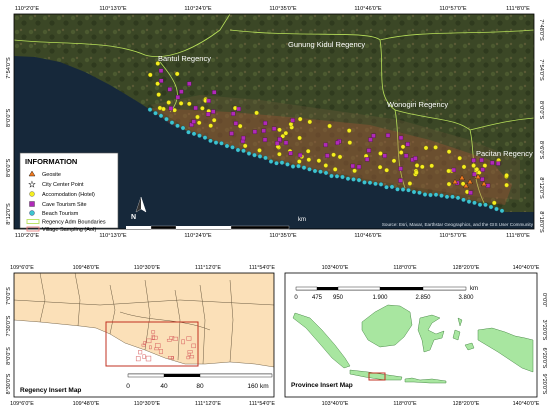  Describe the element at coordinates (113, 9) in the screenshot. I see `main-top-tick: 110°13'0"E` at that location.